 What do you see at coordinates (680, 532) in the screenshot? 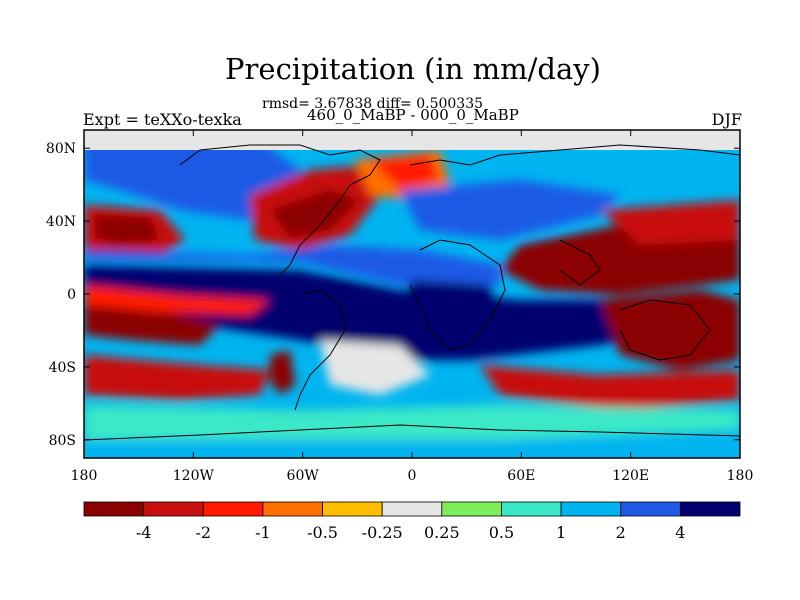
I see `colorbar-label: 4` at bounding box center [680, 532].